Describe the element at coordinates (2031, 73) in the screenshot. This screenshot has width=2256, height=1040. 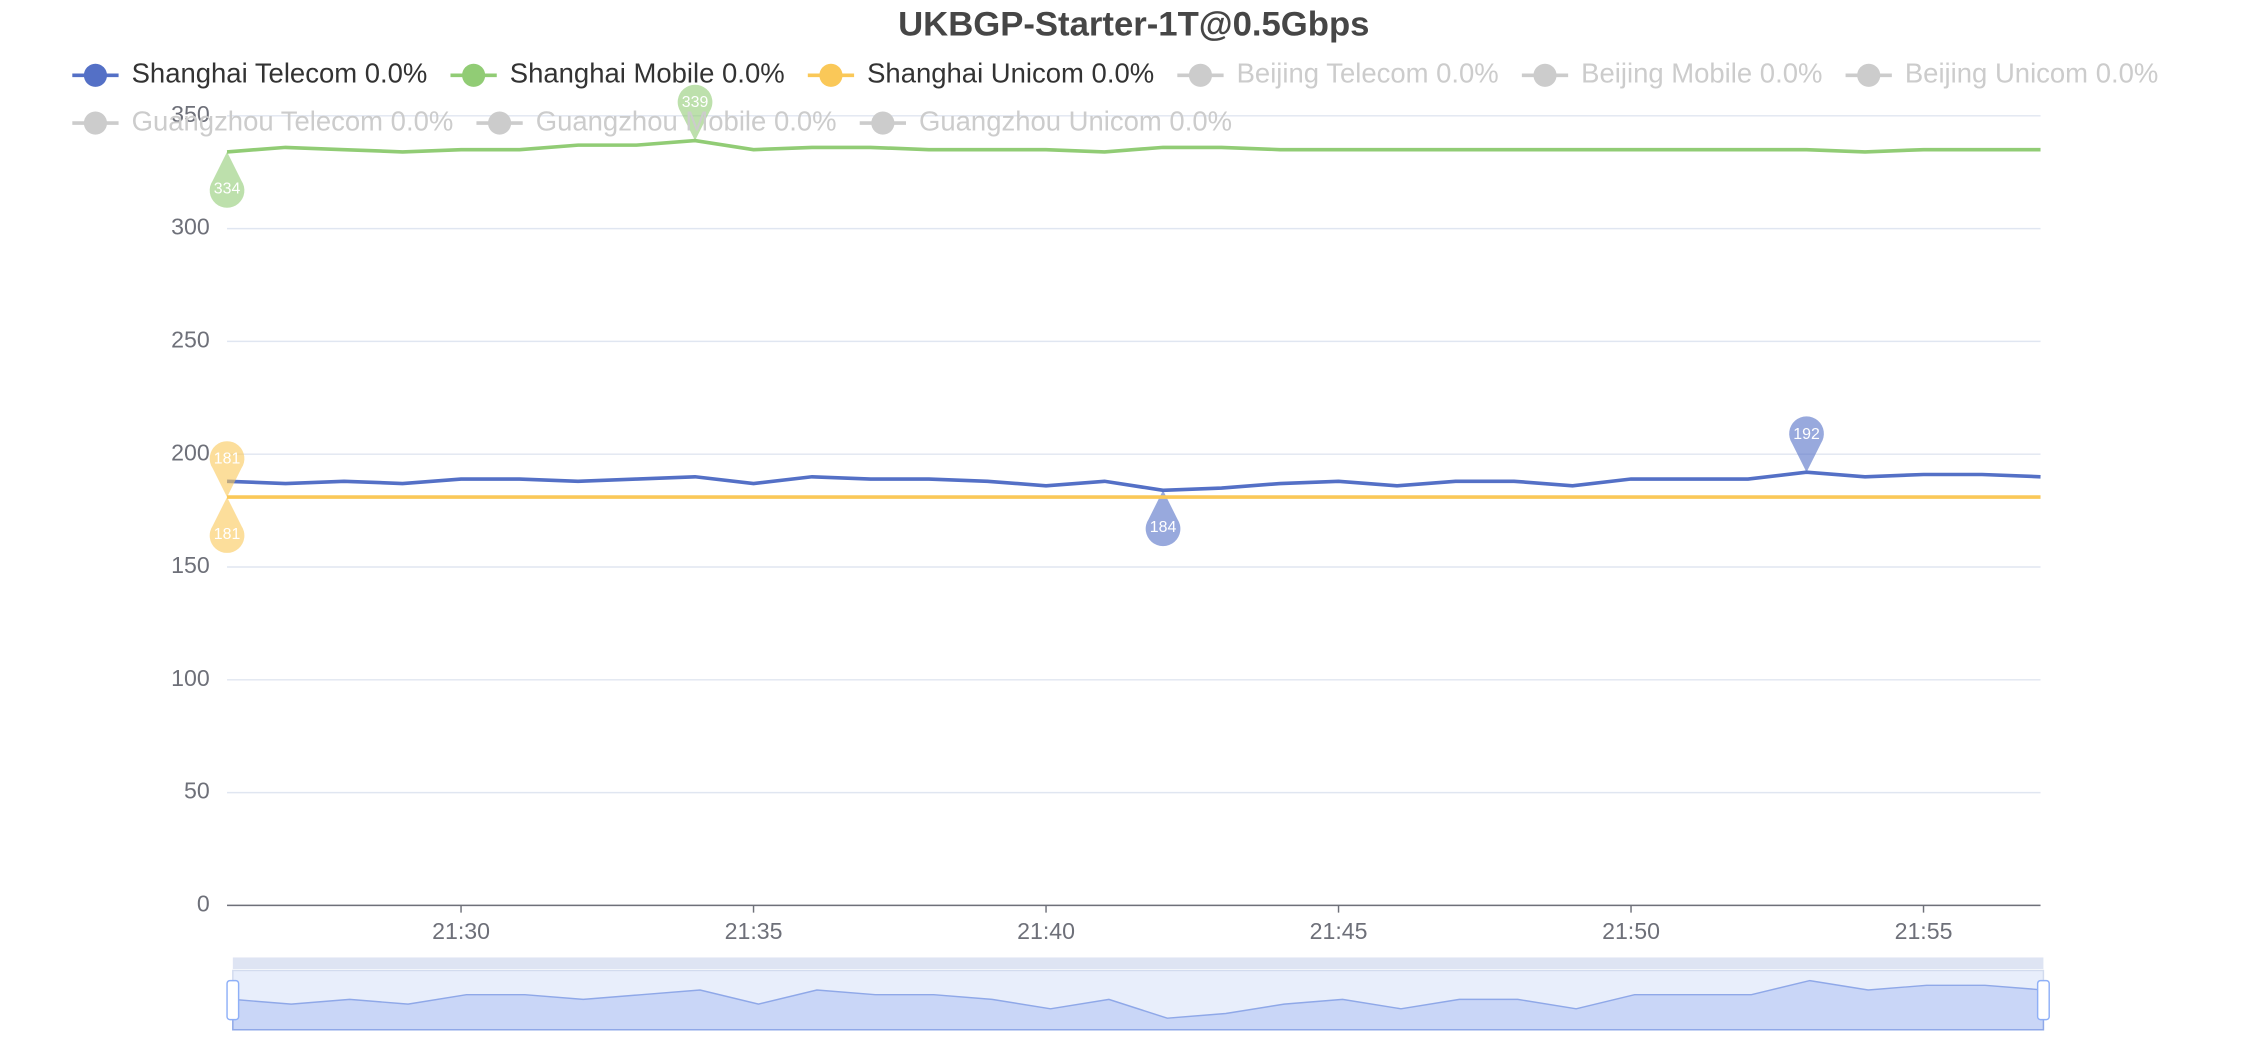
I see `legend-label: Beijing Unicom 0.0%` at that location.